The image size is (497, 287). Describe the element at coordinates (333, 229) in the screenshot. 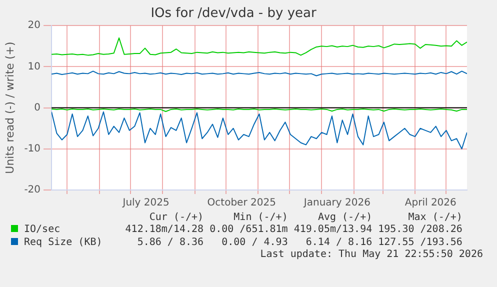

I see `text: 419.05m/13.94` at that location.